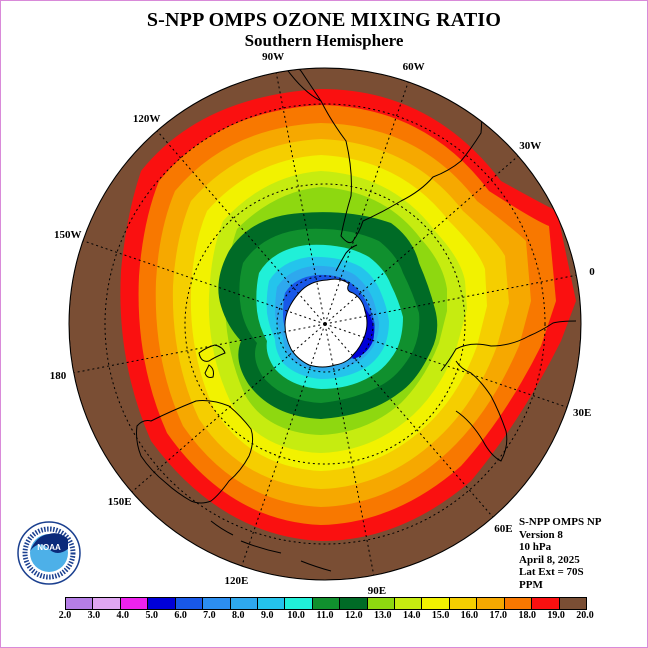  What do you see at coordinates (324, 20) in the screenshot?
I see `map-title: S-NPP OMPS OZONE MIXING RATIO` at bounding box center [324, 20].